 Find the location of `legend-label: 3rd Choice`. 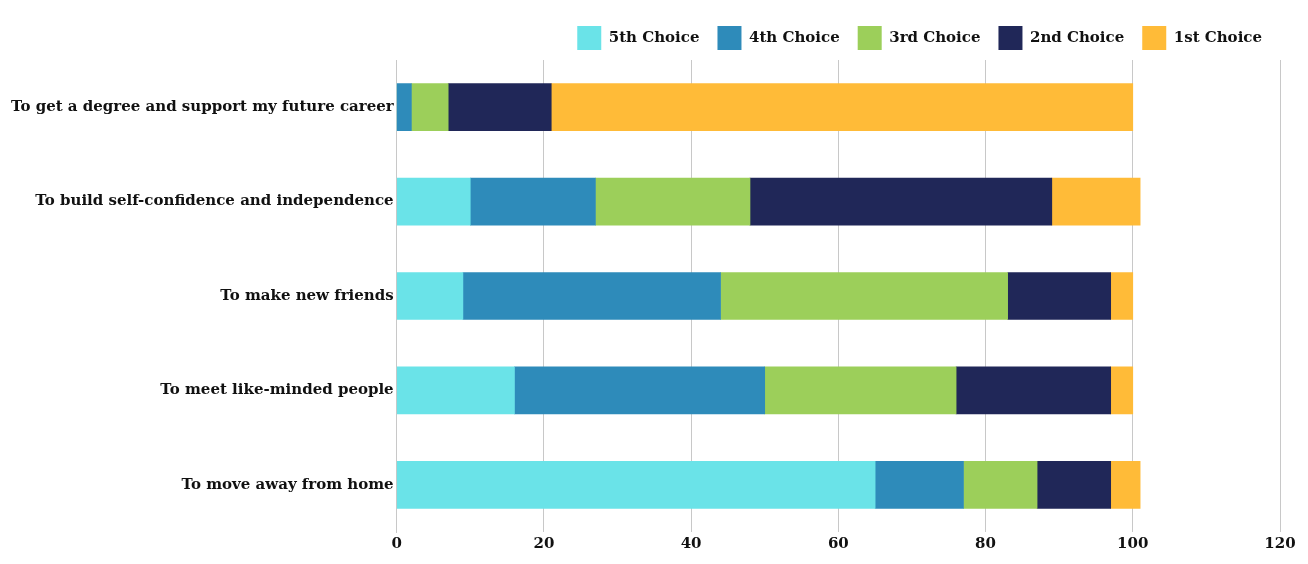

legend-label: 3rd Choice is located at coordinates (935, 36).